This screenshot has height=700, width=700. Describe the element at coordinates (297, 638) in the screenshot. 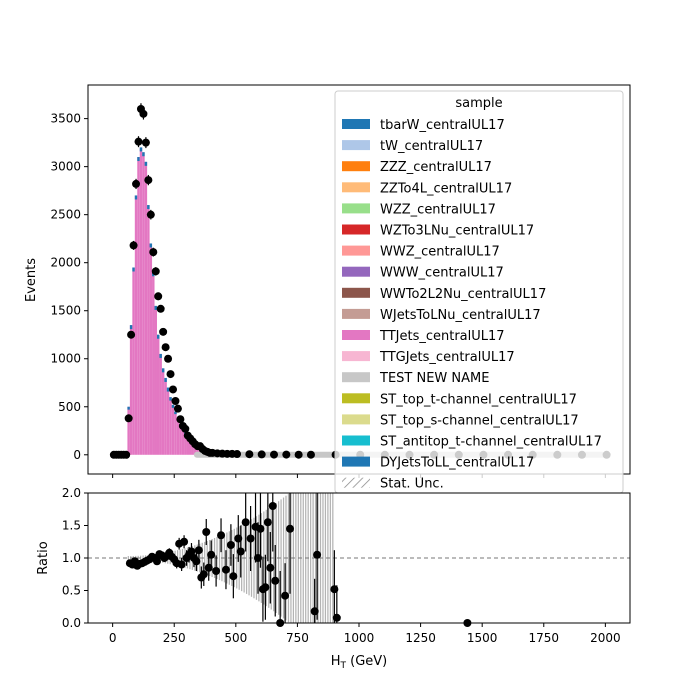

I see `ratio-x-tick-label: 750` at that location.